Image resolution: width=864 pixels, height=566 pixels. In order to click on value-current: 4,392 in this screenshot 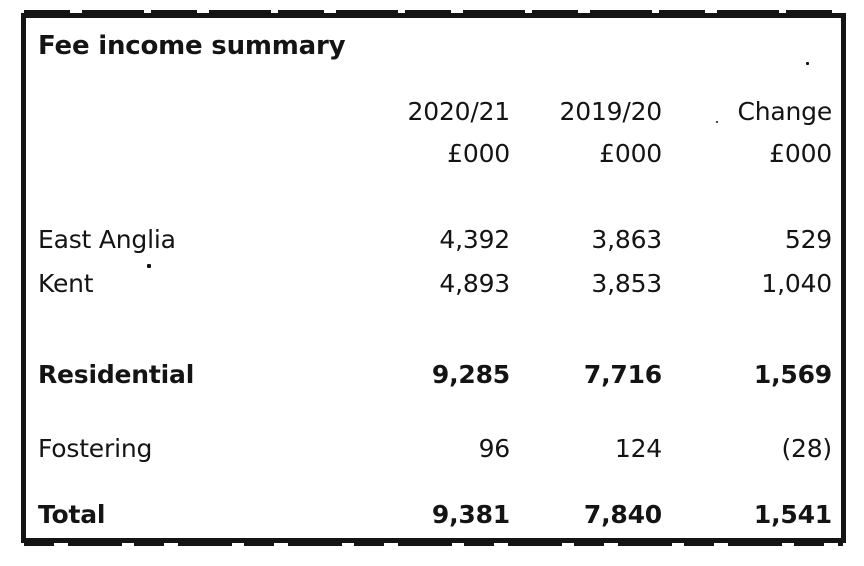, I will do `click(474, 239)`.